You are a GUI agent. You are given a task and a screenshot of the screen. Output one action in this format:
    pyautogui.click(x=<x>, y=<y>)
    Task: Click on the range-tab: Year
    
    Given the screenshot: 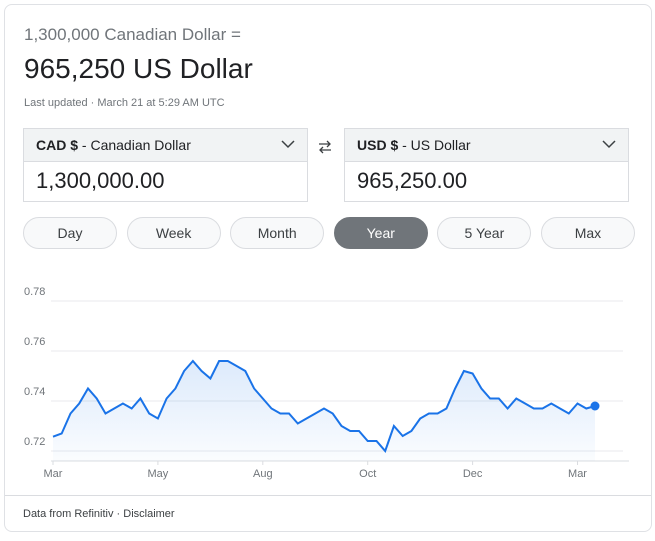 What is the action you would take?
    pyautogui.click(x=380, y=233)
    